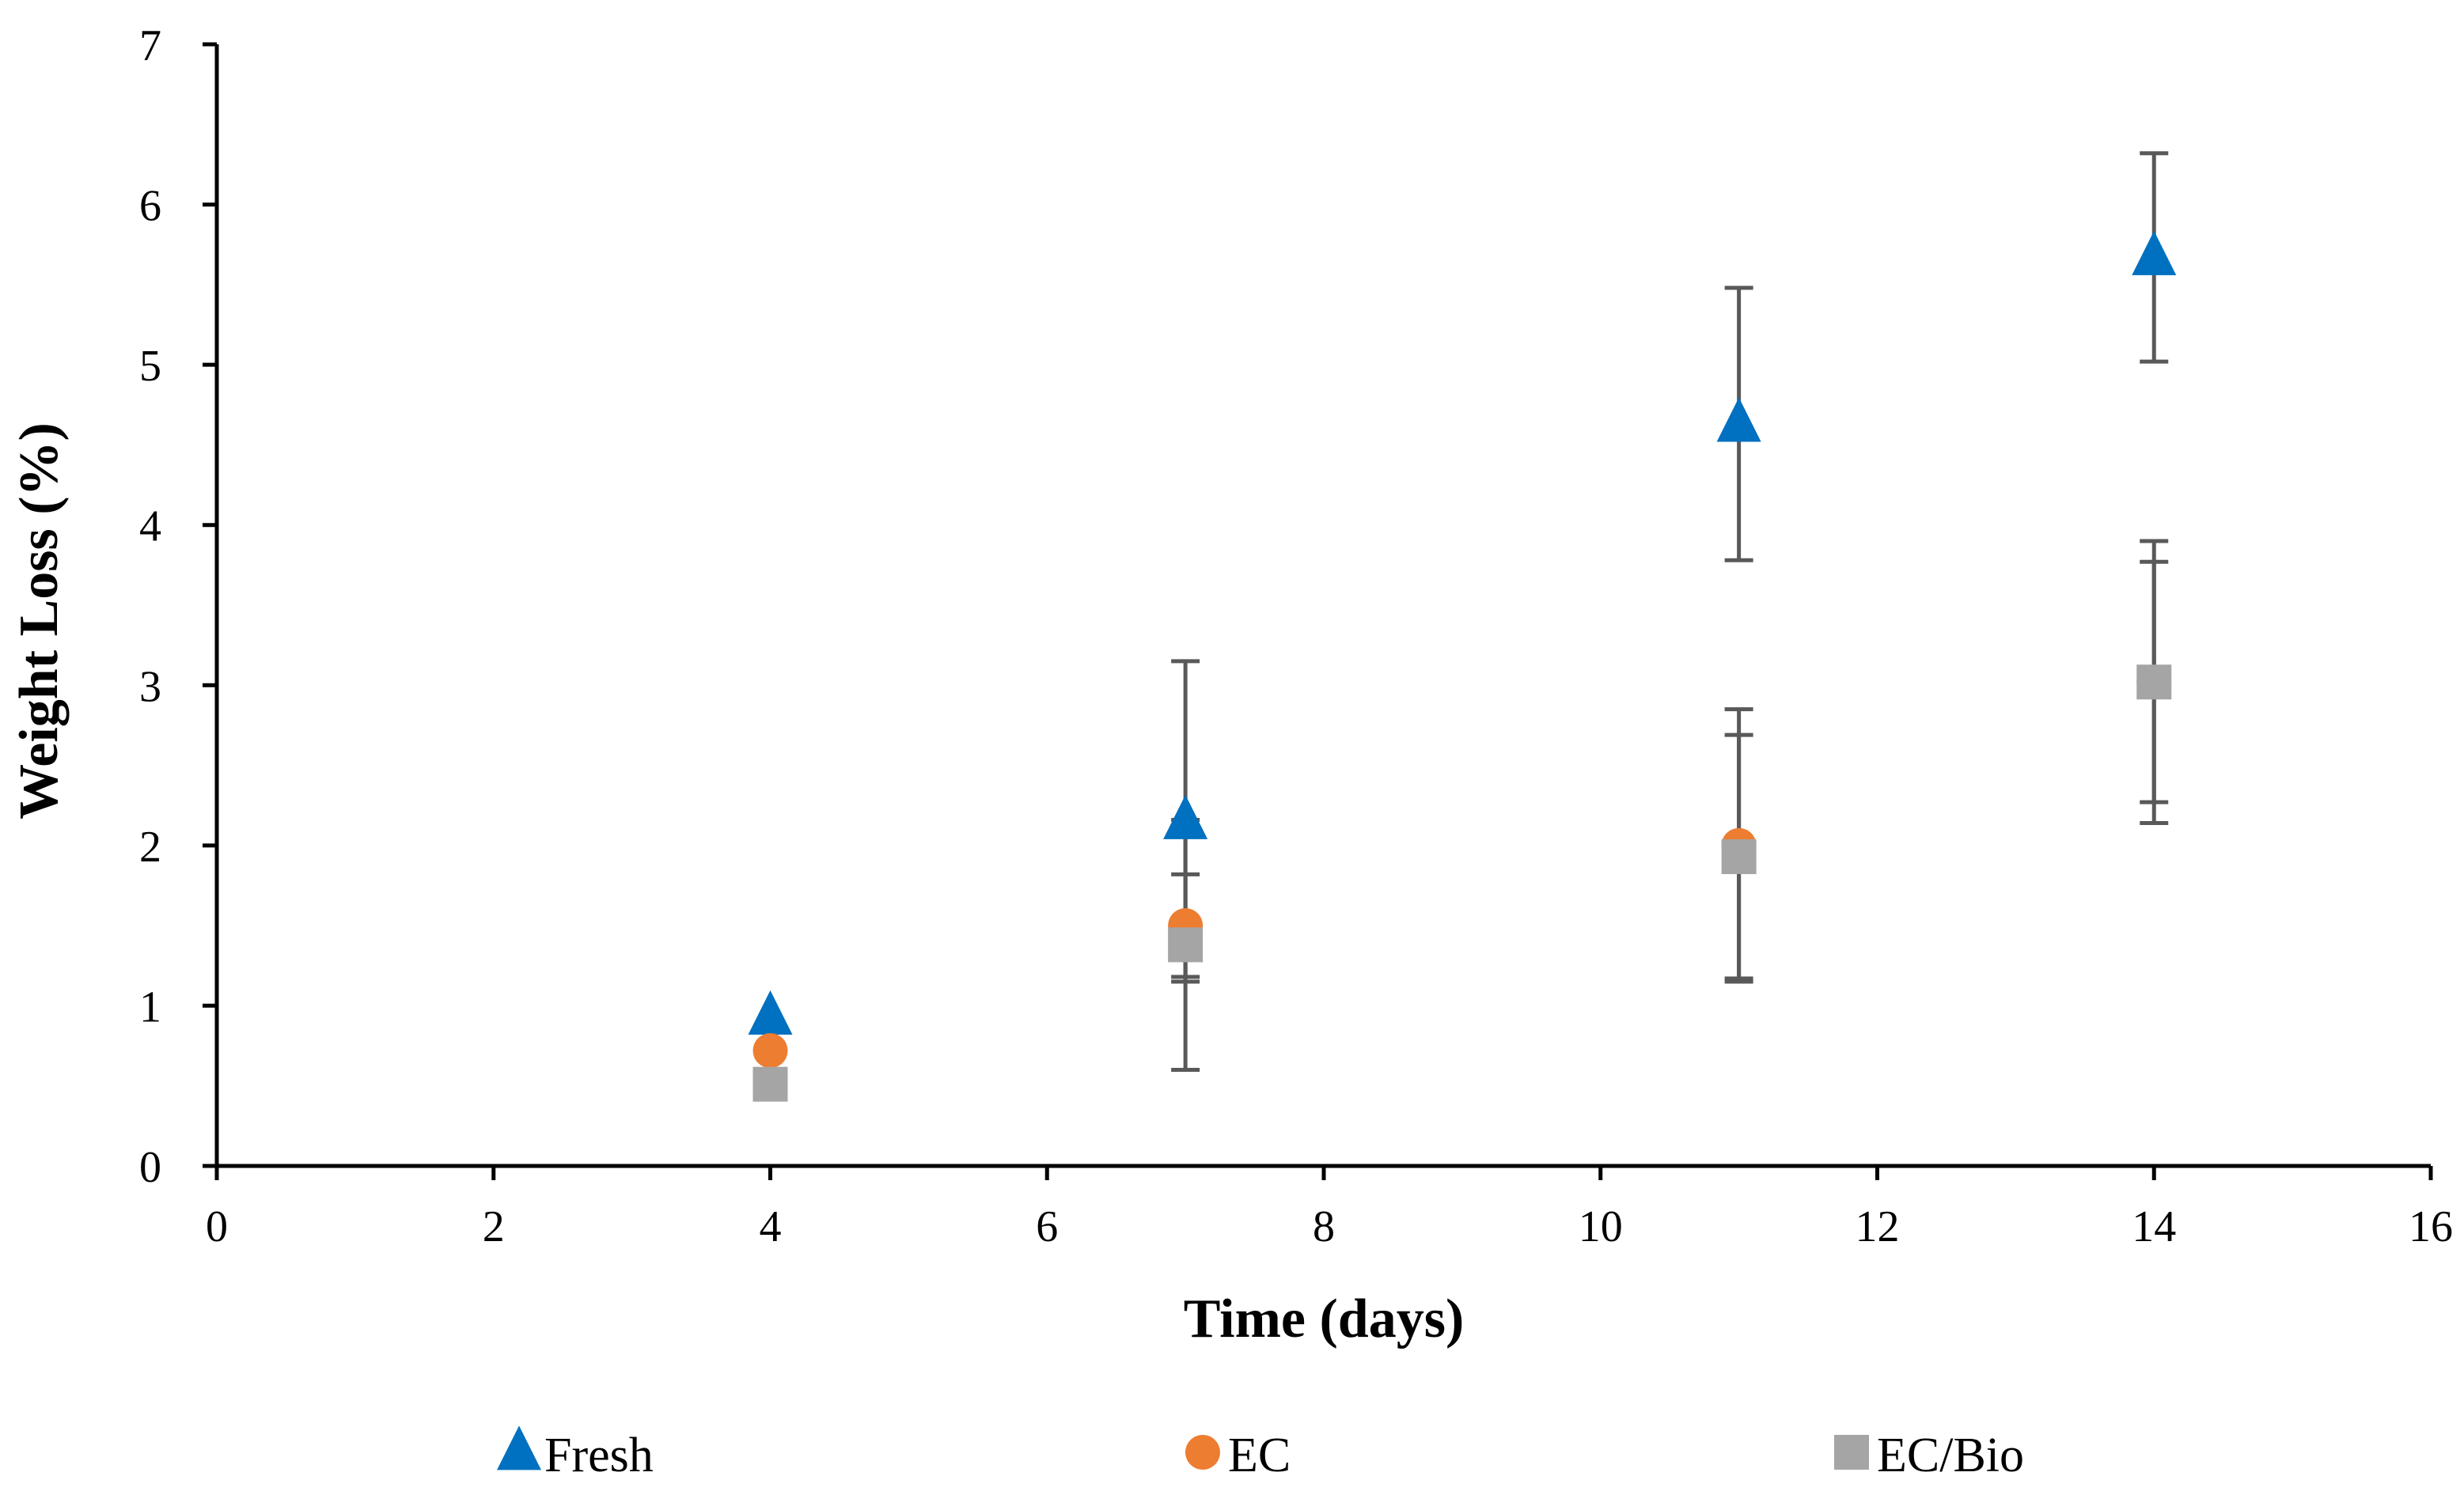 The image size is (2464, 1495). I want to click on x-tick-label: 0, so click(217, 1227).